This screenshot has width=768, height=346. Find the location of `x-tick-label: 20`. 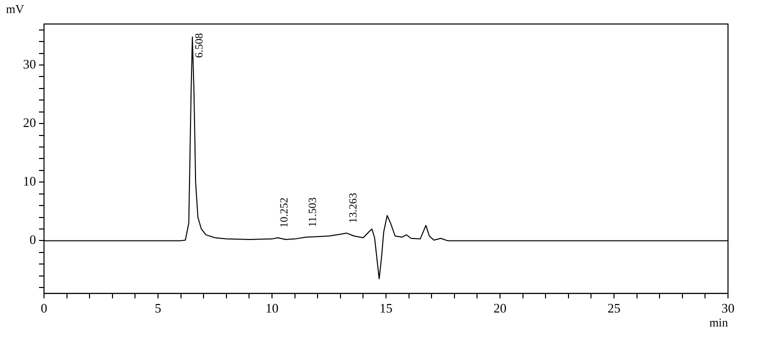

x-tick-label: 20 is located at coordinates (500, 308).